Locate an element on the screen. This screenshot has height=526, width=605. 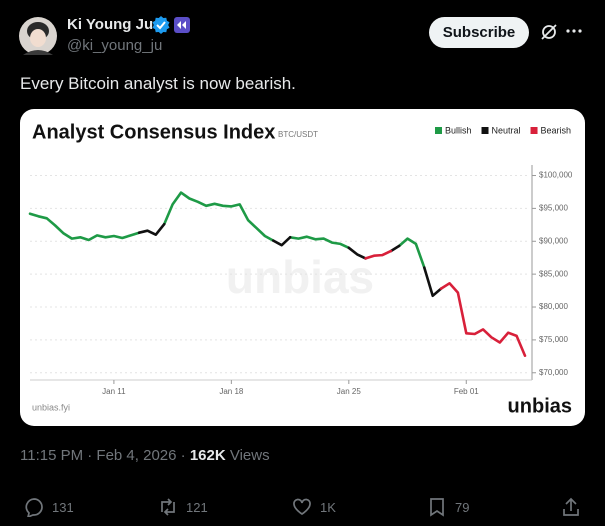
like-count: 1K is located at coordinates (328, 507).